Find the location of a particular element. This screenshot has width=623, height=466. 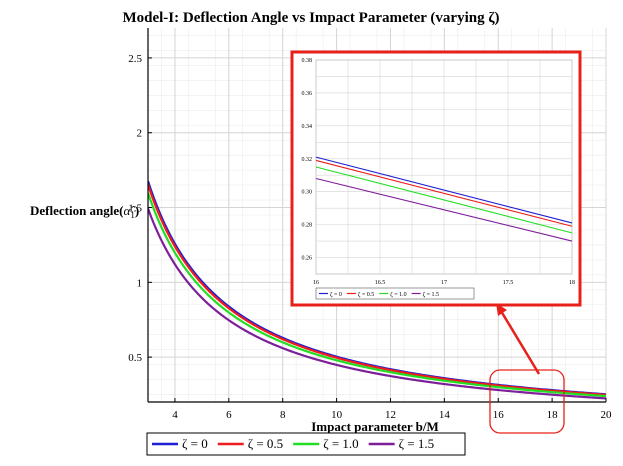

inset-y-tick-label: 0.26 is located at coordinates (307, 259).